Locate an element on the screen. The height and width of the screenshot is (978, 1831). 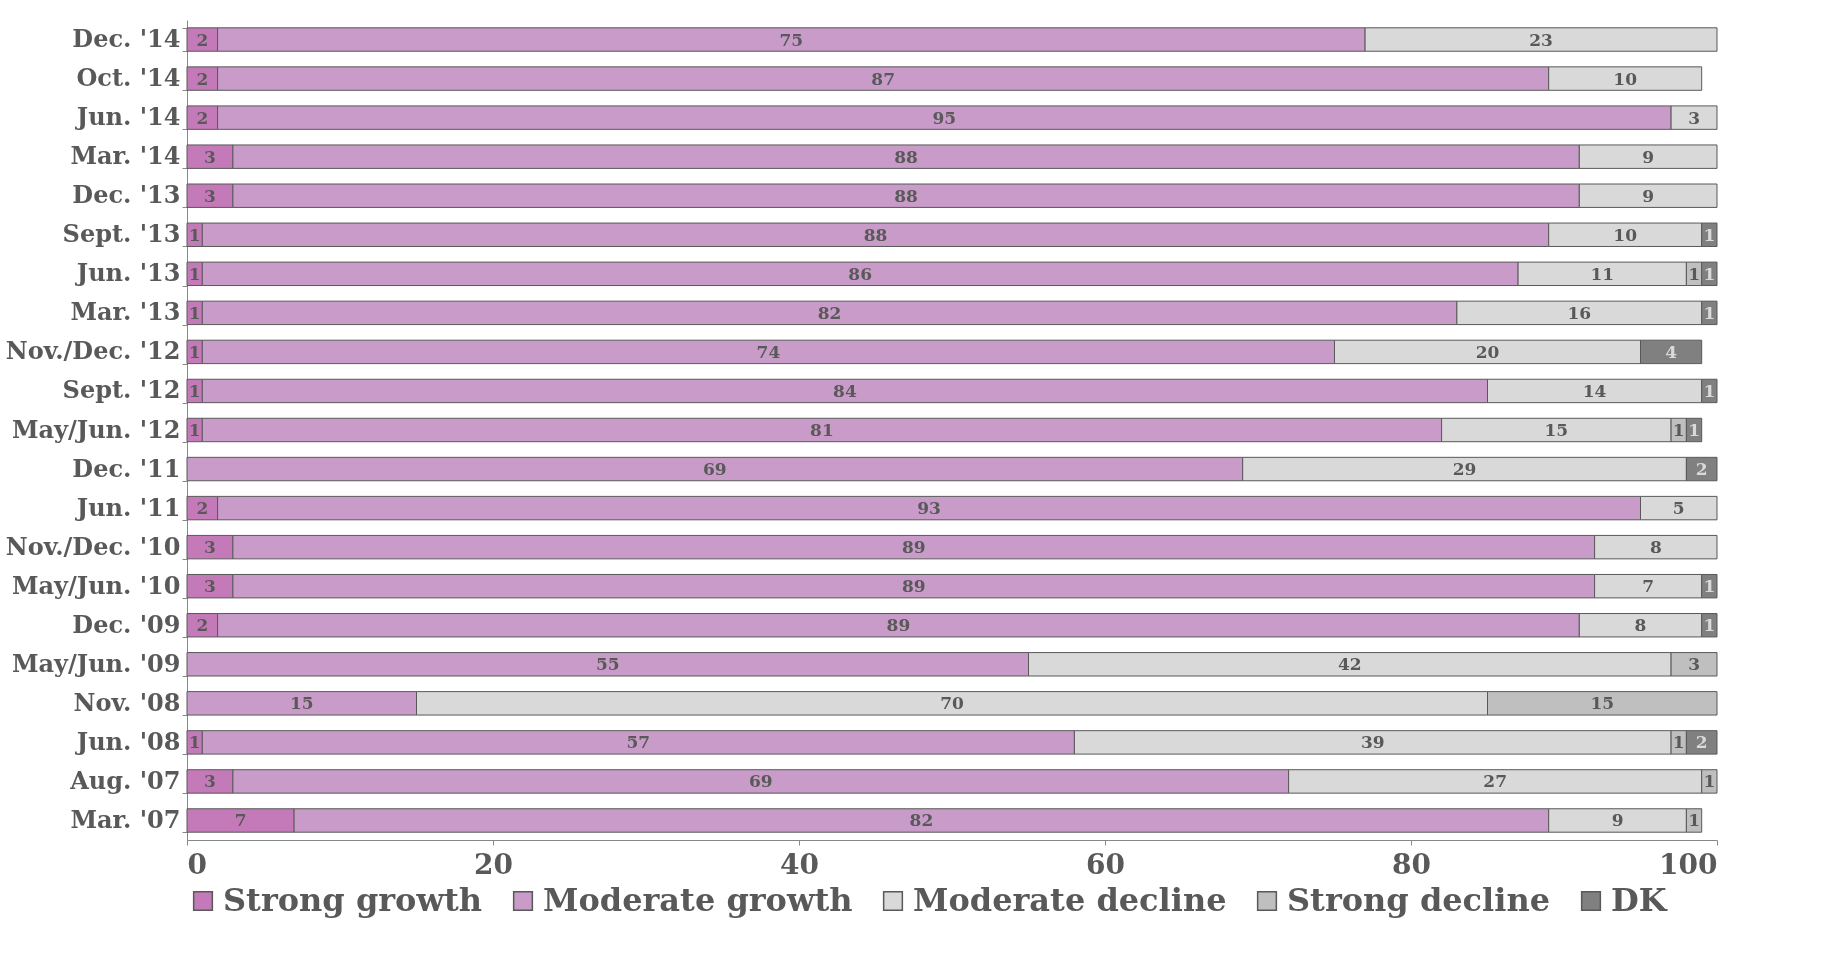
data-label: 10 is located at coordinates (1625, 234).